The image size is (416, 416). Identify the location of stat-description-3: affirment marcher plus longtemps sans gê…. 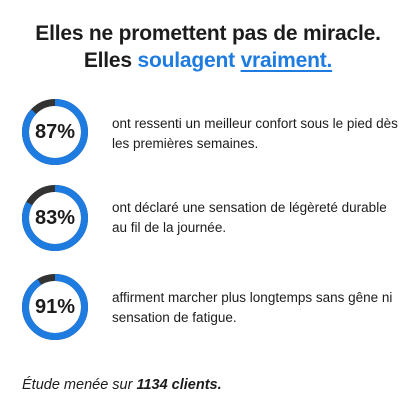
(252, 307).